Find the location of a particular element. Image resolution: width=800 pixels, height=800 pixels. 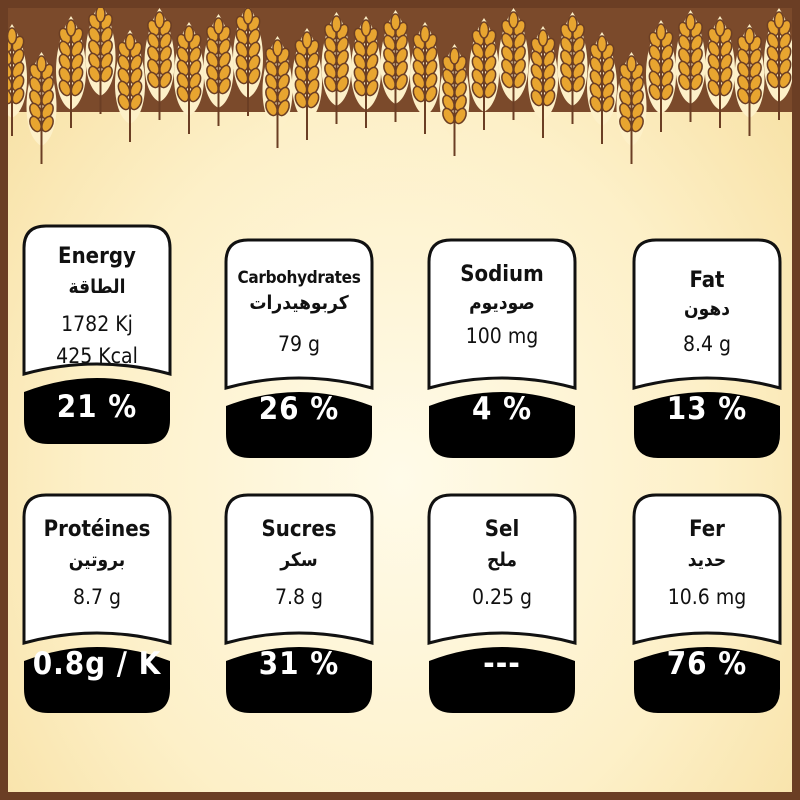

card-value: 100 mg is located at coordinates (502, 336).